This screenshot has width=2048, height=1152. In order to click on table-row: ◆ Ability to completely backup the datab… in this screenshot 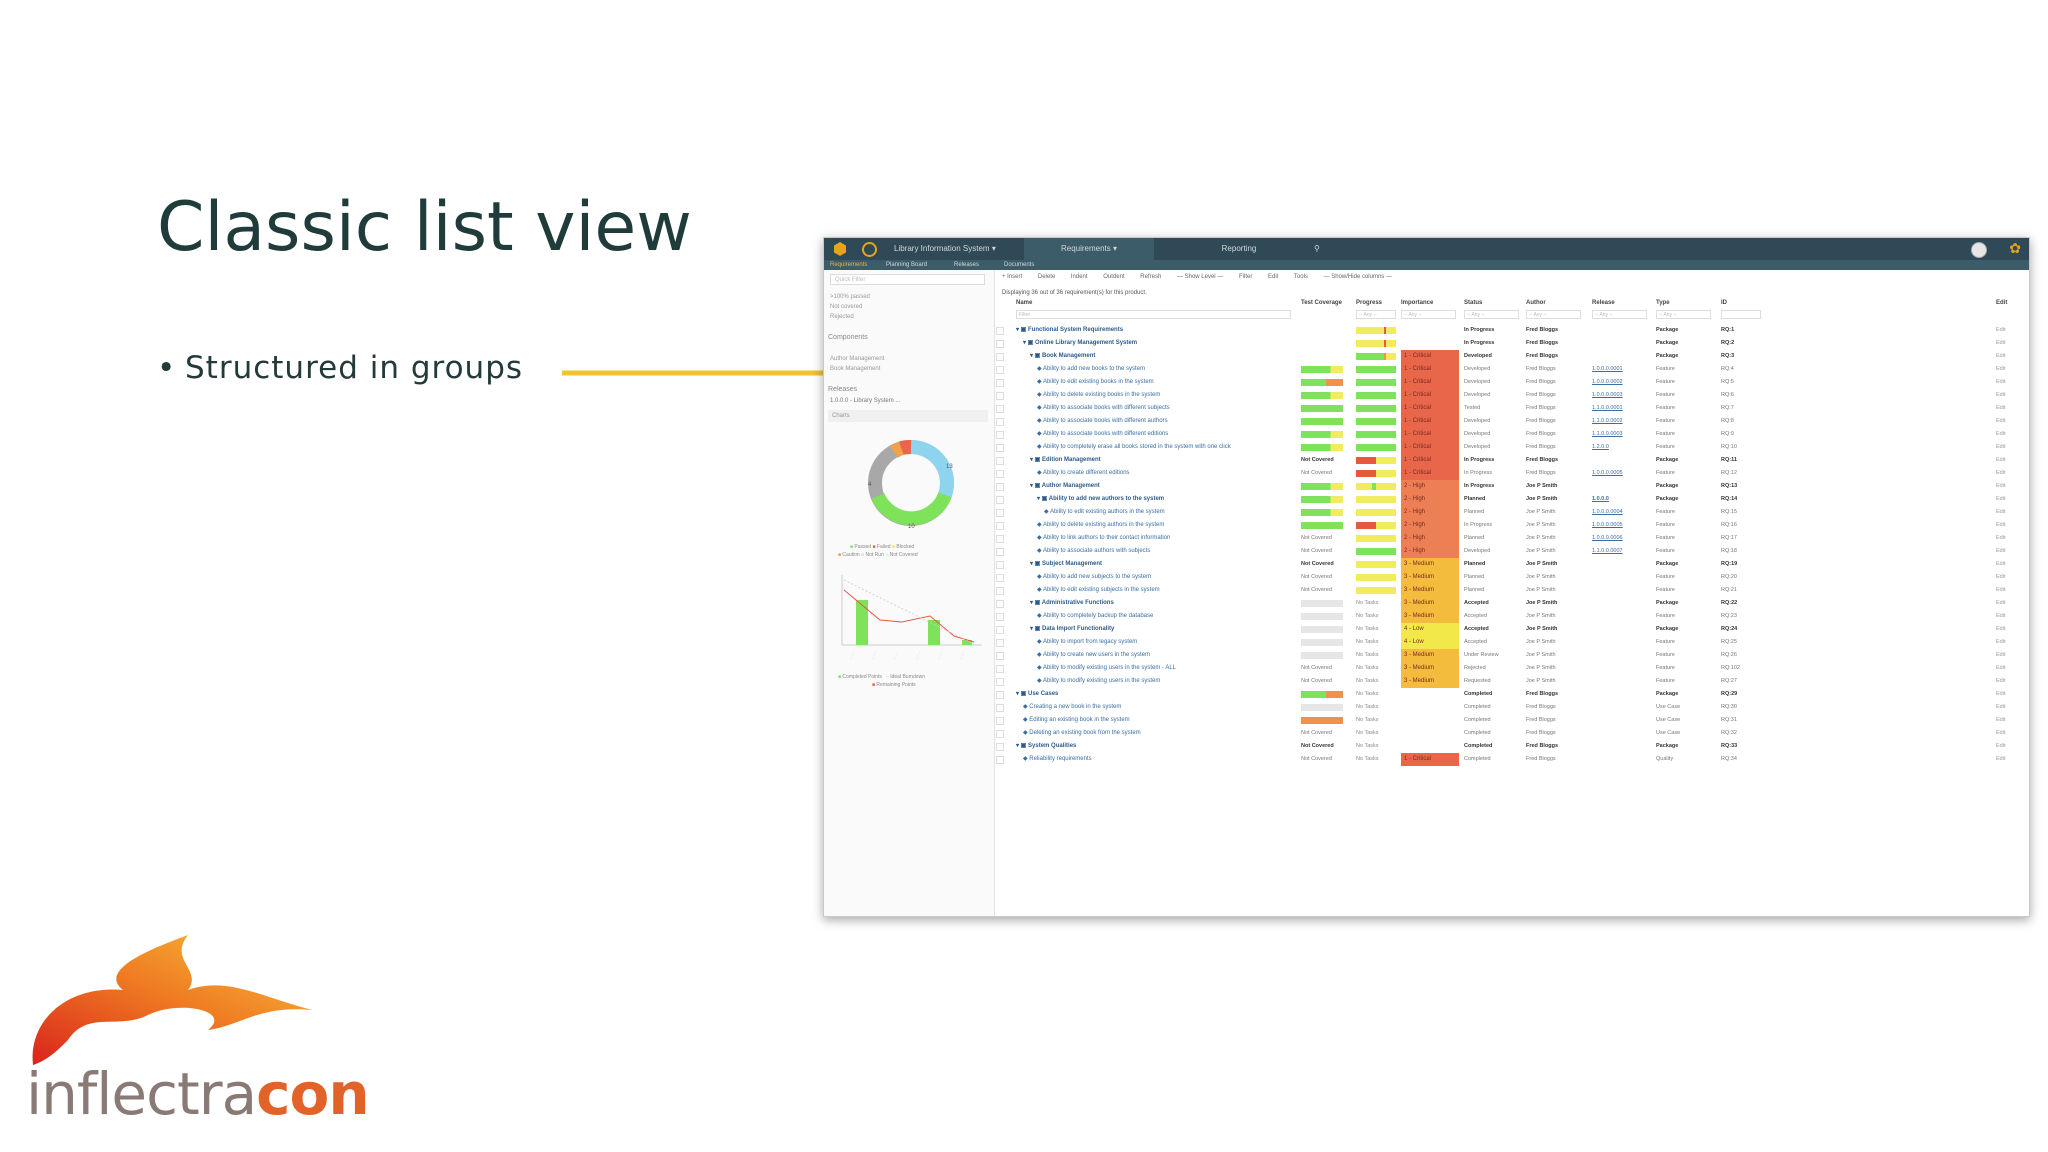, I will do `click(1512, 616)`.